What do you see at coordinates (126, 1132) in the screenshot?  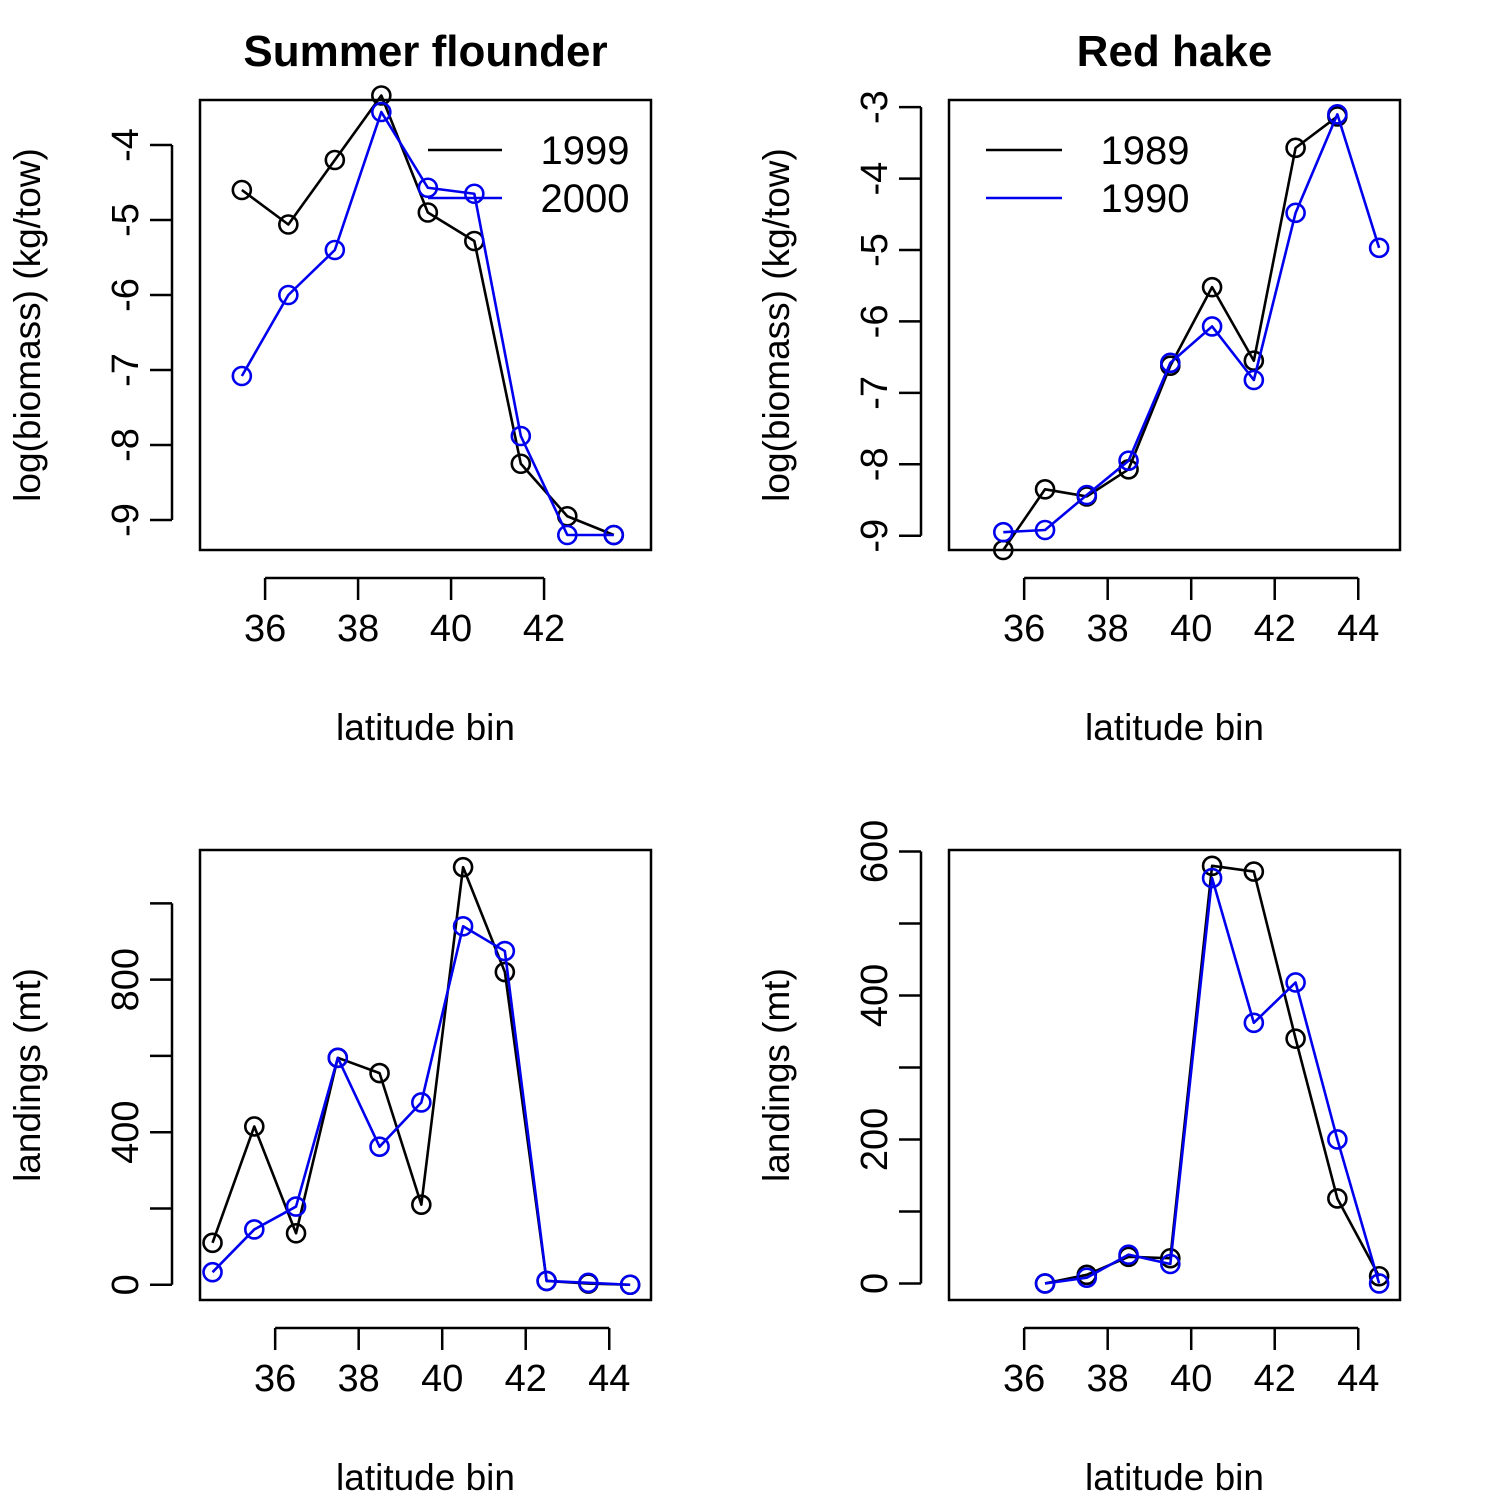 I see `y-tick-label: 400` at bounding box center [126, 1132].